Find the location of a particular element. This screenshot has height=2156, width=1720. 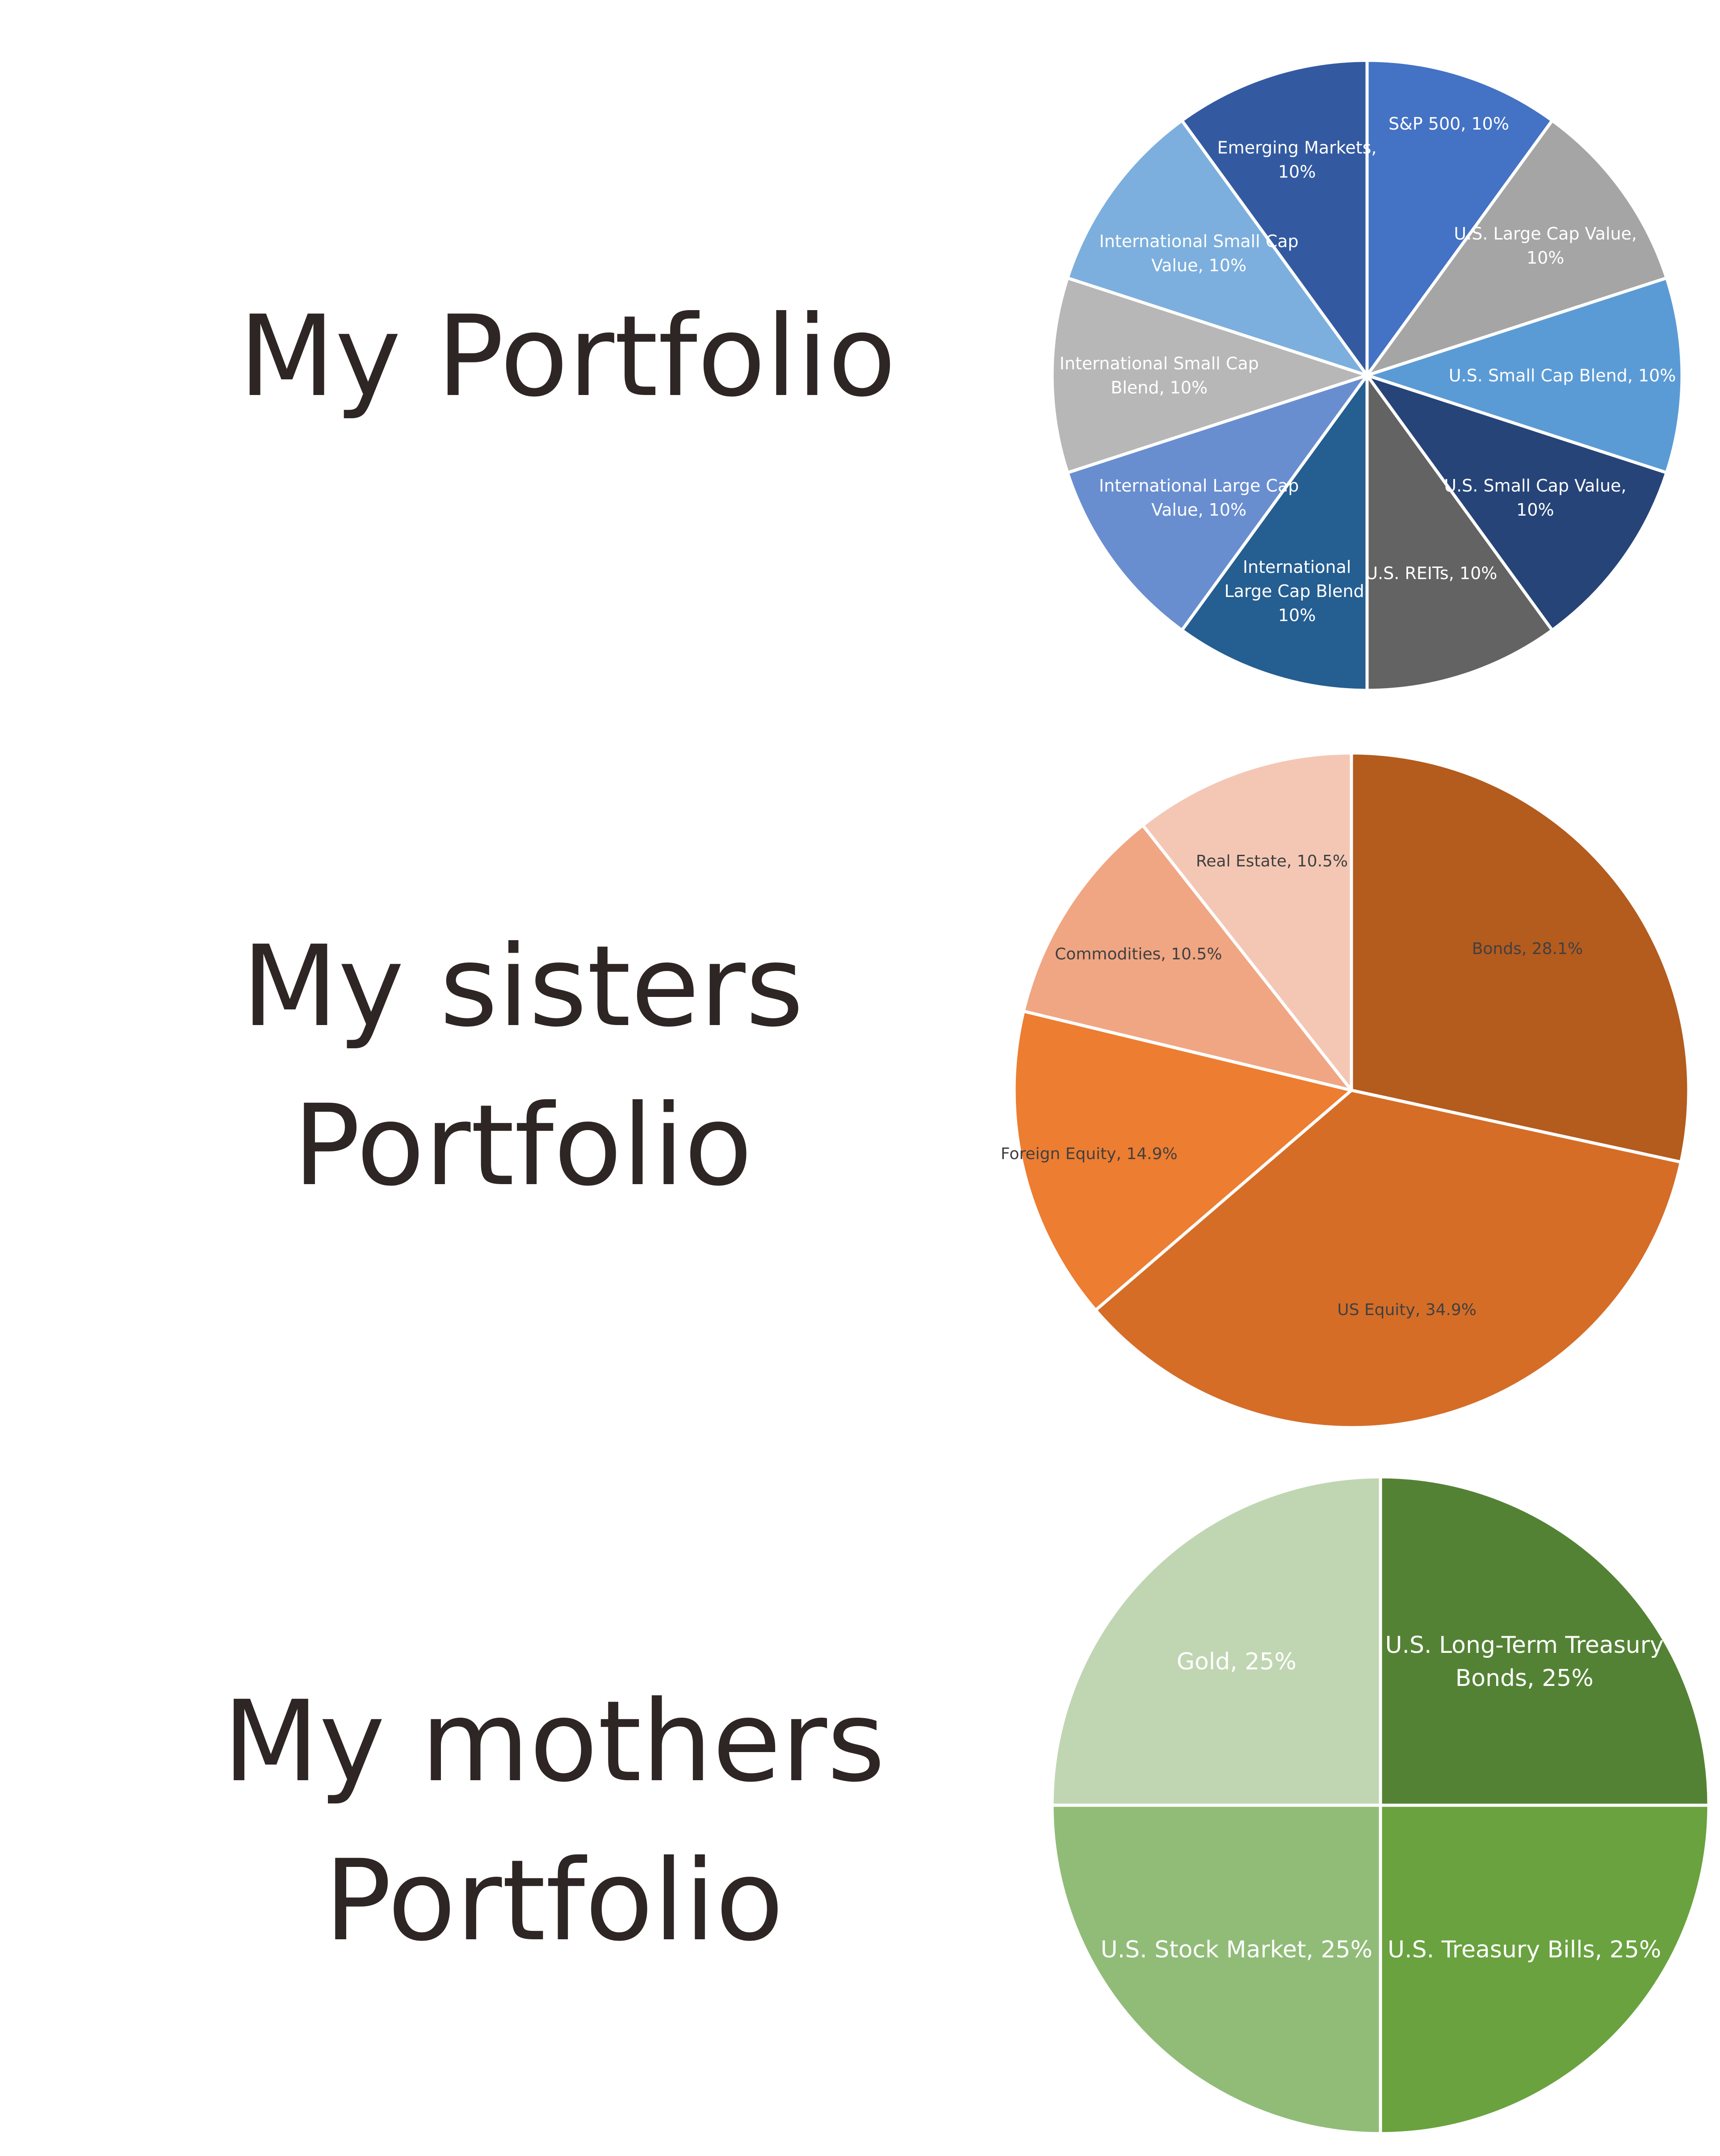

slice-label-line: Gold, 25% is located at coordinates (1236, 1661).